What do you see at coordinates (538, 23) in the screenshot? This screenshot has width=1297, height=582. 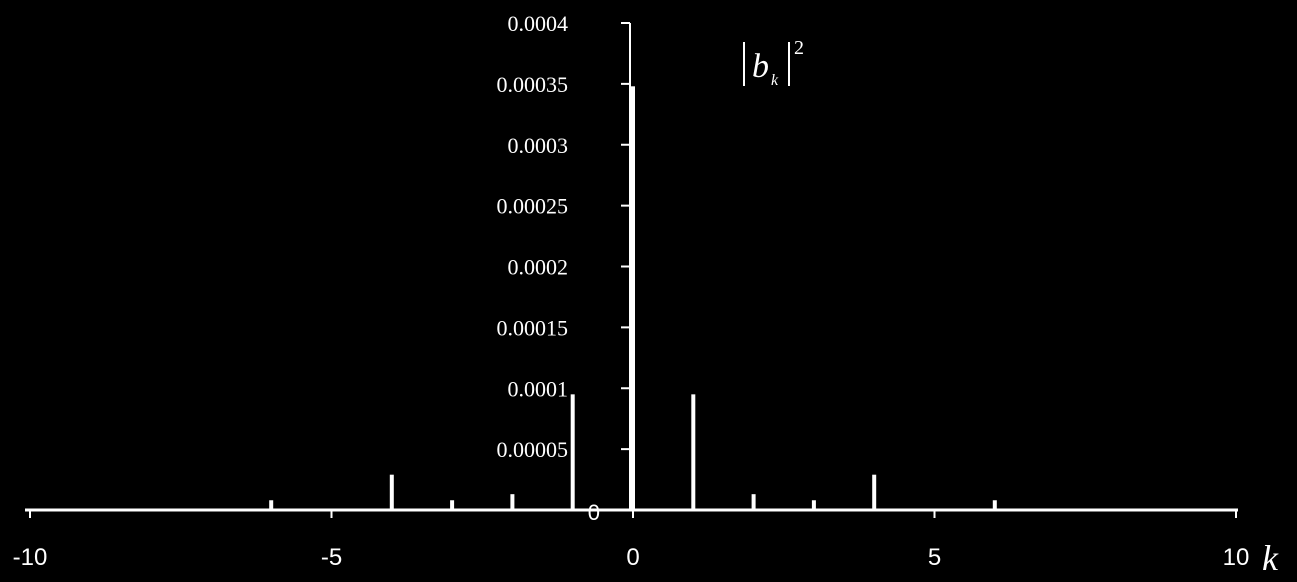 I see `y-tick-label: 0.0004` at bounding box center [538, 23].